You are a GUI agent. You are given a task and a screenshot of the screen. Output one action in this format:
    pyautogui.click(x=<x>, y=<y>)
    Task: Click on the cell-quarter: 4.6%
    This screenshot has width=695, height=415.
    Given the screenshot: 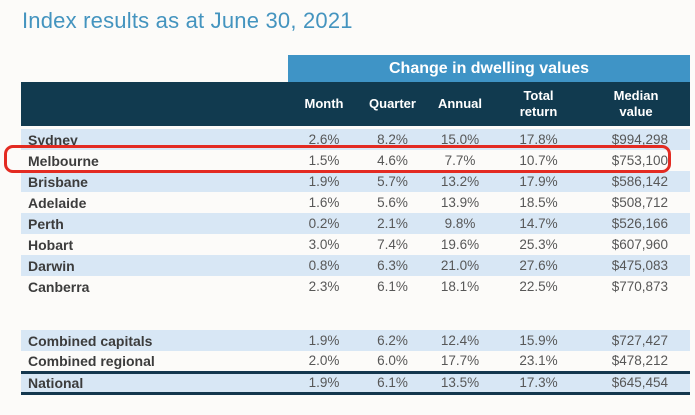 What is the action you would take?
    pyautogui.click(x=392, y=160)
    